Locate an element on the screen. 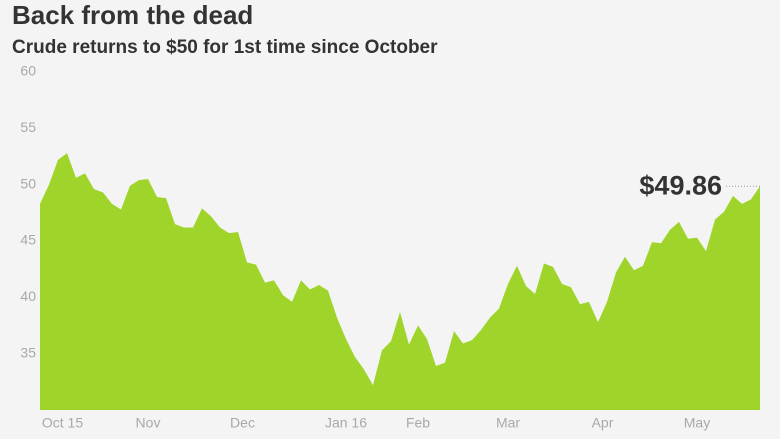 The width and height of the screenshot is (780, 439). y-tick-label: 45 is located at coordinates (28, 240).